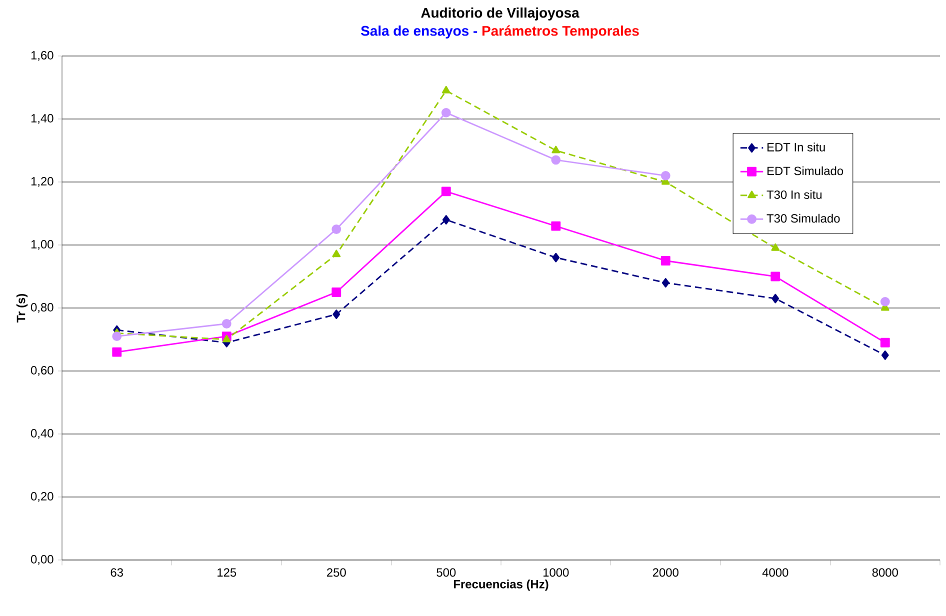 Image resolution: width=946 pixels, height=616 pixels. Describe the element at coordinates (775, 572) in the screenshot. I see `x-tick-label: 4000` at that location.